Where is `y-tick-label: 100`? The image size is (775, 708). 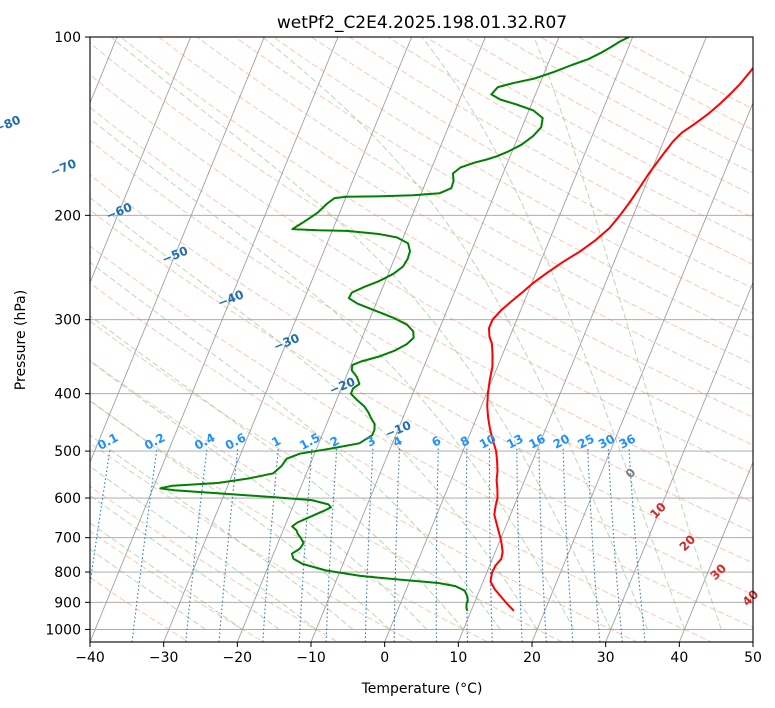 y-tick-label: 100 is located at coordinates (67, 38).